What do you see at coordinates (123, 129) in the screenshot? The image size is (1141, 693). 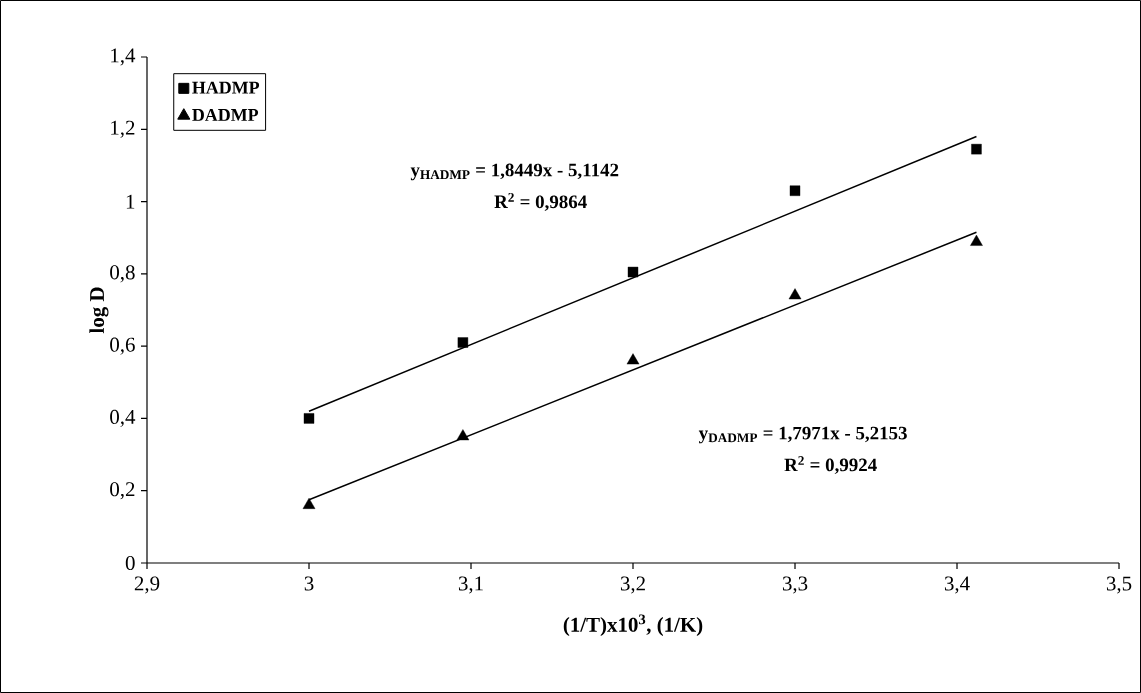 I see `y-tick-label: 1,2` at bounding box center [123, 129].